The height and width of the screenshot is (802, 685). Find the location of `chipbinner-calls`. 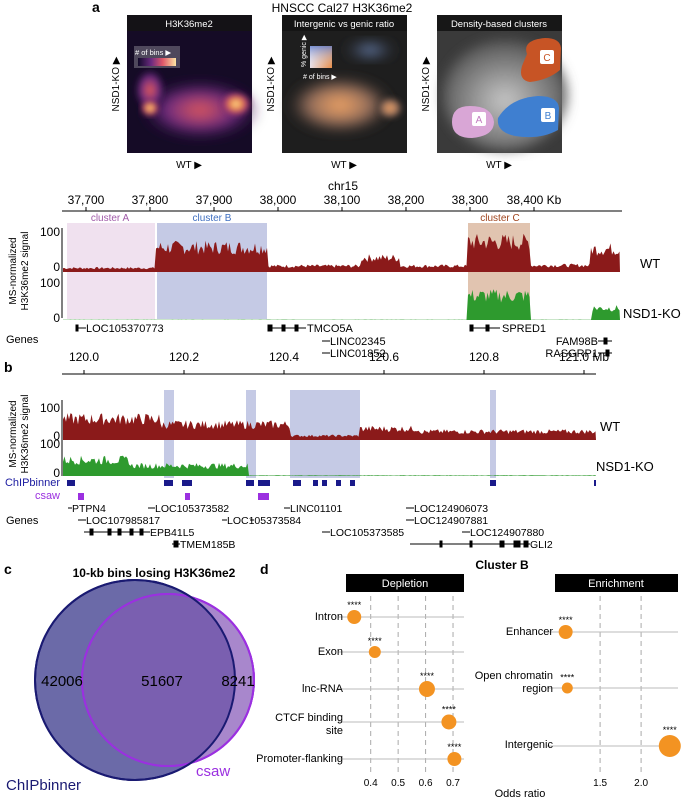

chipbinner-calls is located at coordinates (331, 483).